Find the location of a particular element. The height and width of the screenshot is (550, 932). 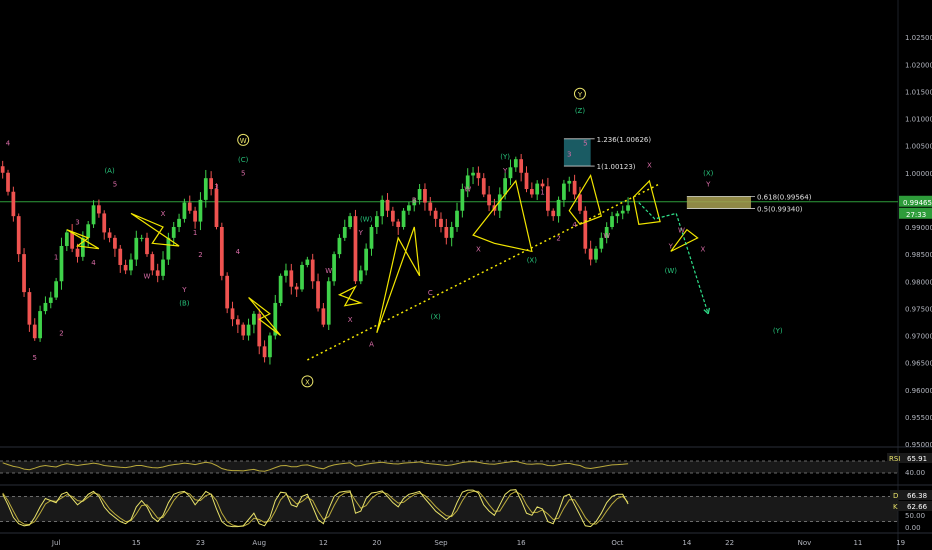

fib-extension-box is located at coordinates (577, 152).